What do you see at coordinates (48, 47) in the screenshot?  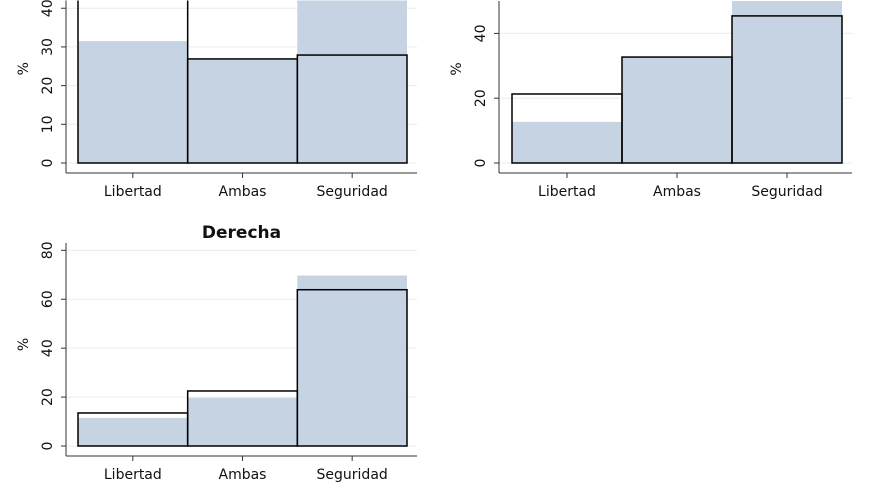 I see `y-tick-label: 30` at bounding box center [48, 47].